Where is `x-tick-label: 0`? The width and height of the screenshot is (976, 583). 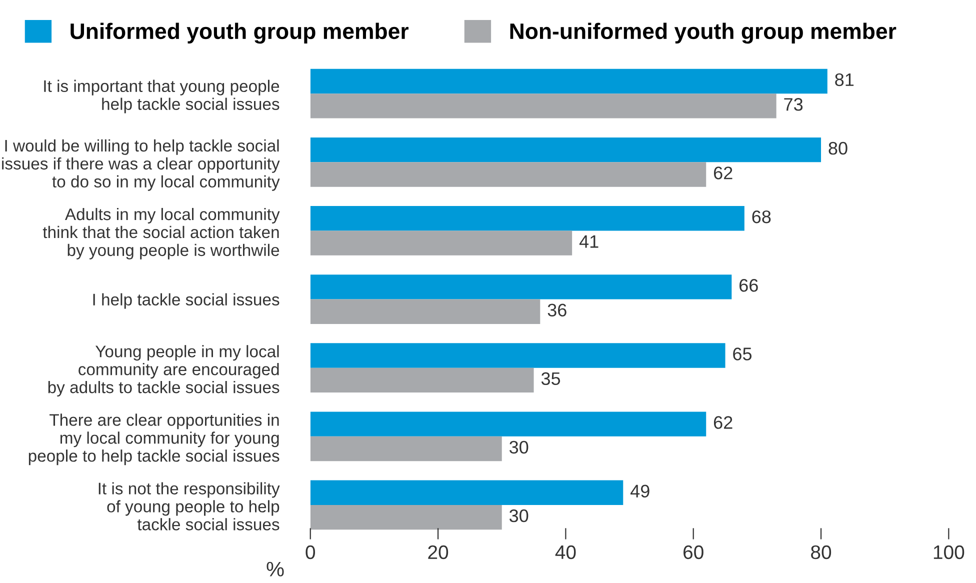
x-tick-label: 0 is located at coordinates (311, 552).